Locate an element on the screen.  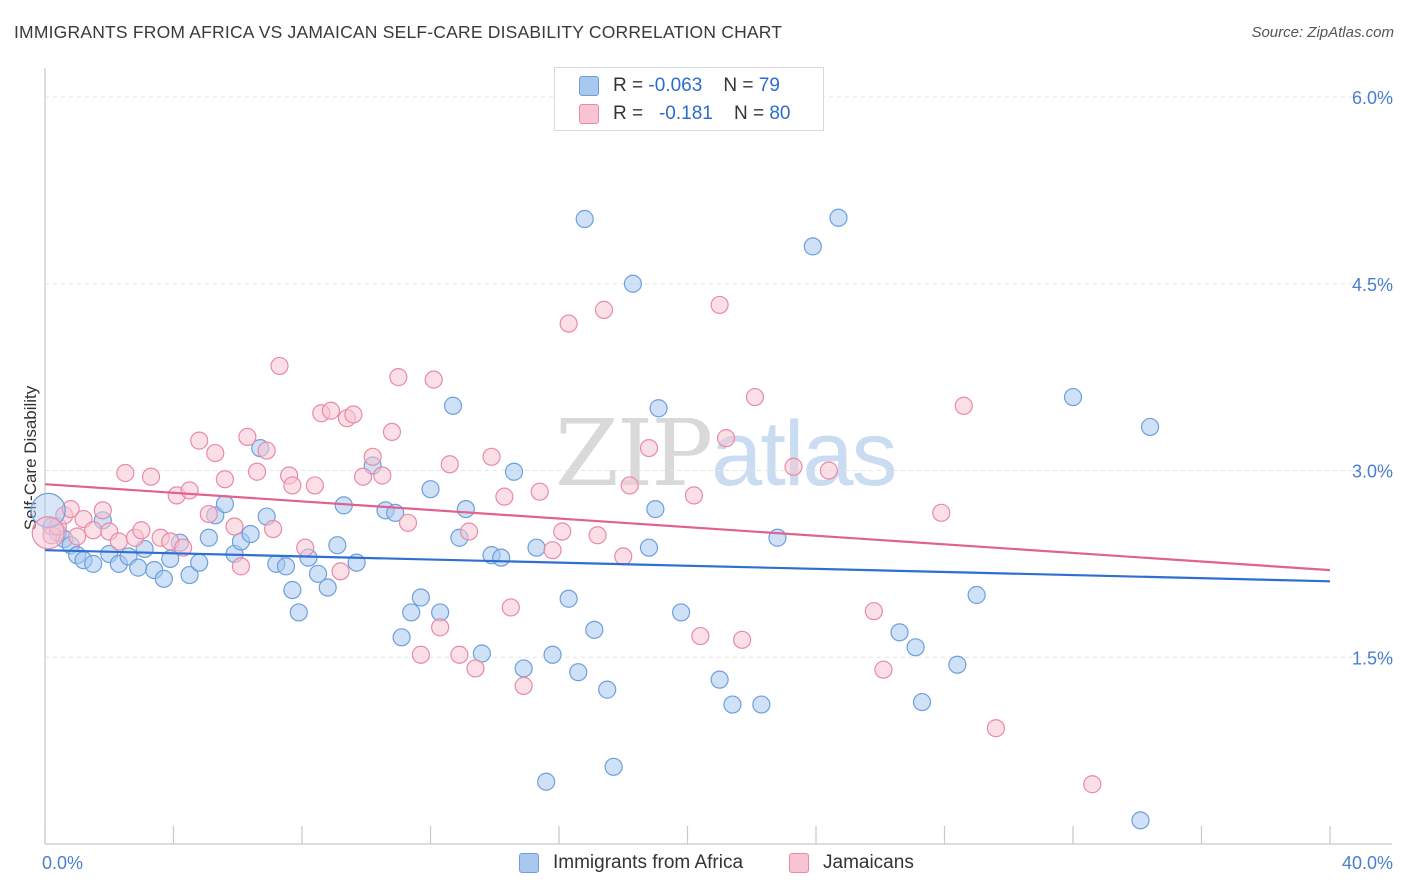
series-swatch-africa is located at coordinates (529, 863).